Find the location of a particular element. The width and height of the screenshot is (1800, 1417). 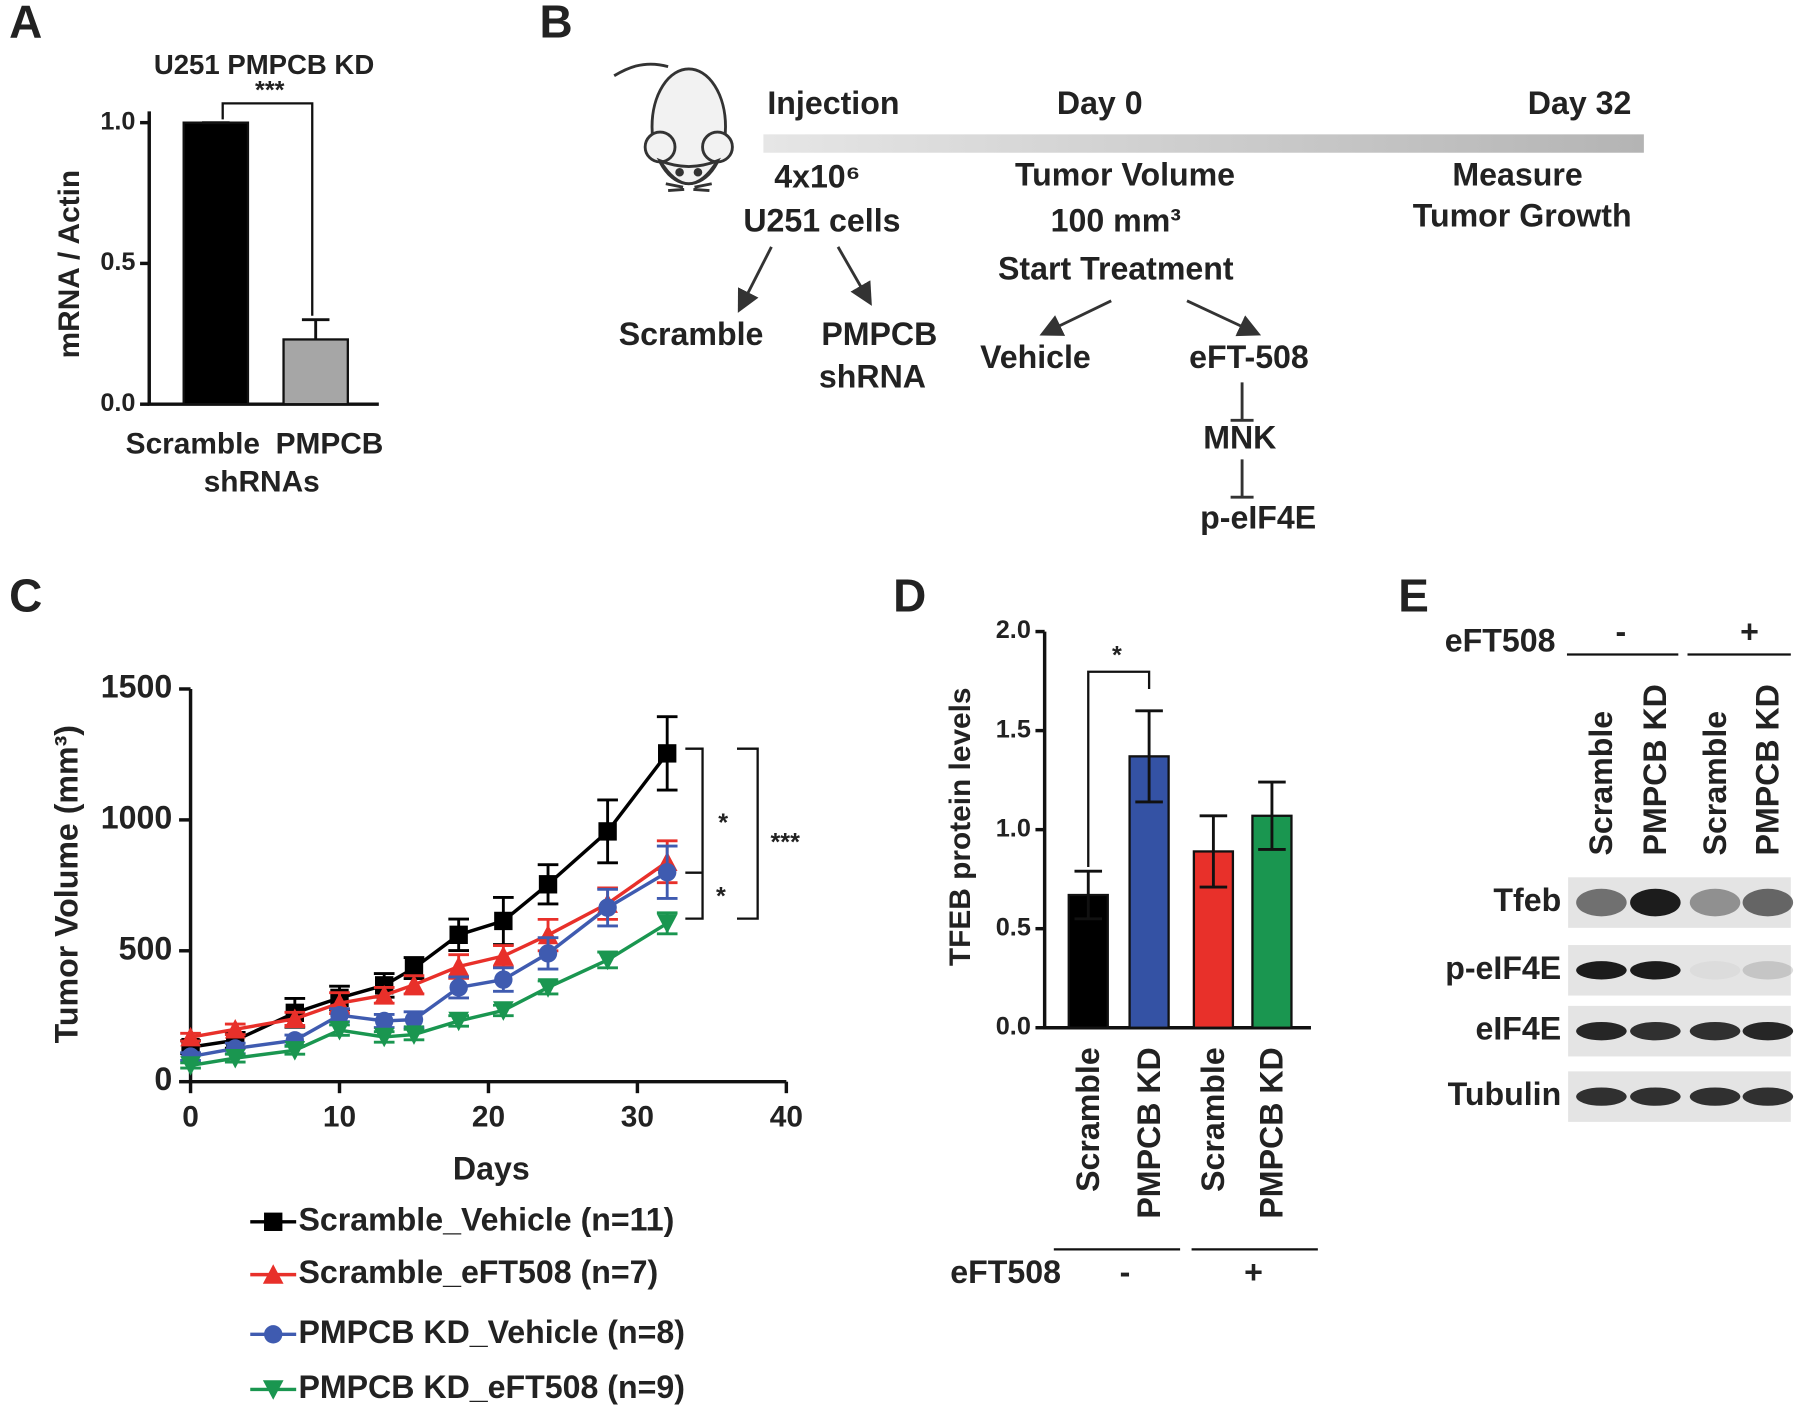

group-title: eFT508 is located at coordinates (1005, 1272).